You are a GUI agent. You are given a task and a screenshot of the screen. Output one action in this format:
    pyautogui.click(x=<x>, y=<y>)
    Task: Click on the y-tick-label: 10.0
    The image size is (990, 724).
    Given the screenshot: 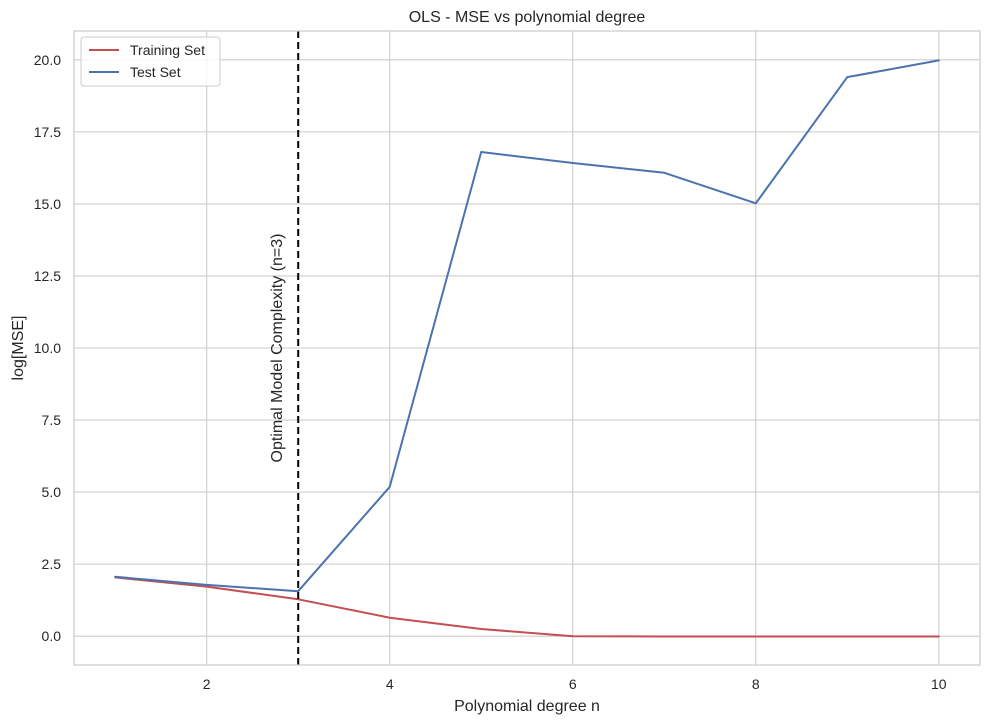 What is the action you would take?
    pyautogui.click(x=47, y=348)
    